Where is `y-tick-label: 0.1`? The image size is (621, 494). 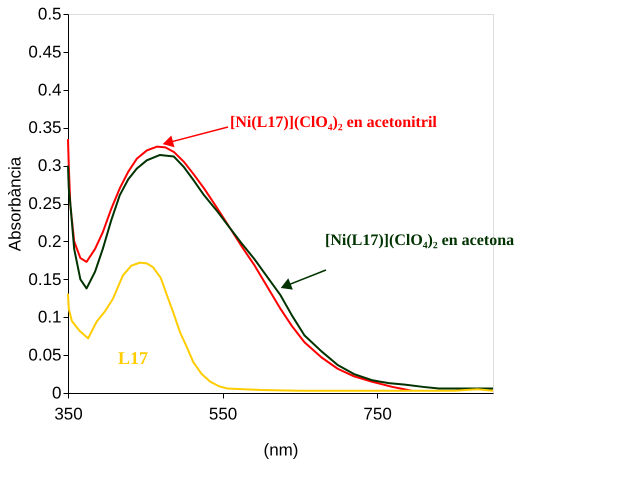 y-tick-label: 0.1 is located at coordinates (50, 317).